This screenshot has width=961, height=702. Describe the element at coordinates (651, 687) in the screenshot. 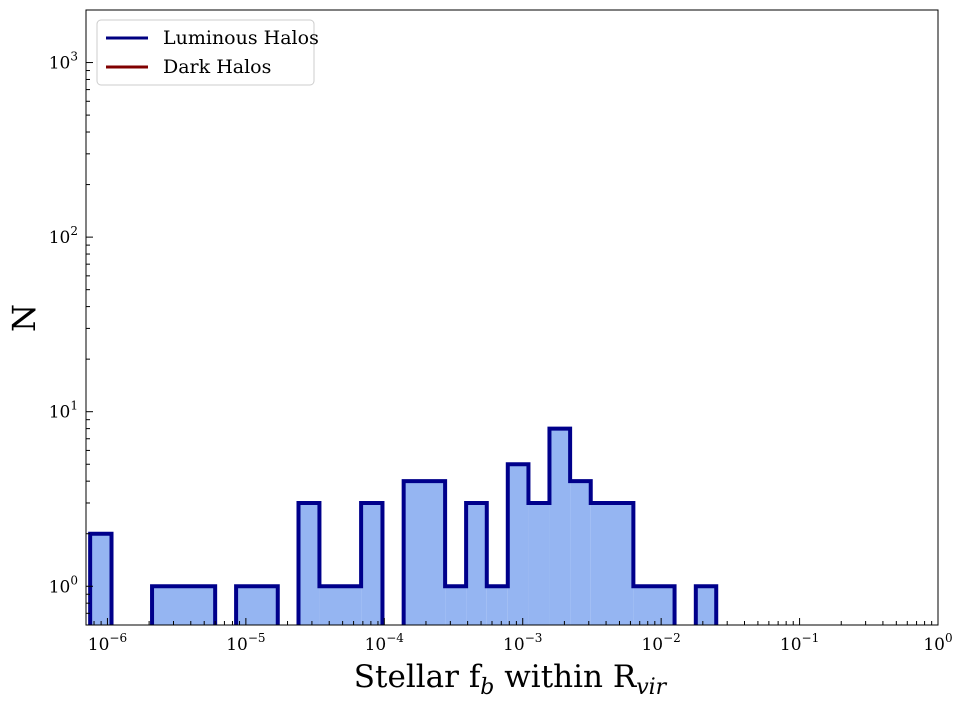

I see `x-axis-label-sub2: vir` at that location.